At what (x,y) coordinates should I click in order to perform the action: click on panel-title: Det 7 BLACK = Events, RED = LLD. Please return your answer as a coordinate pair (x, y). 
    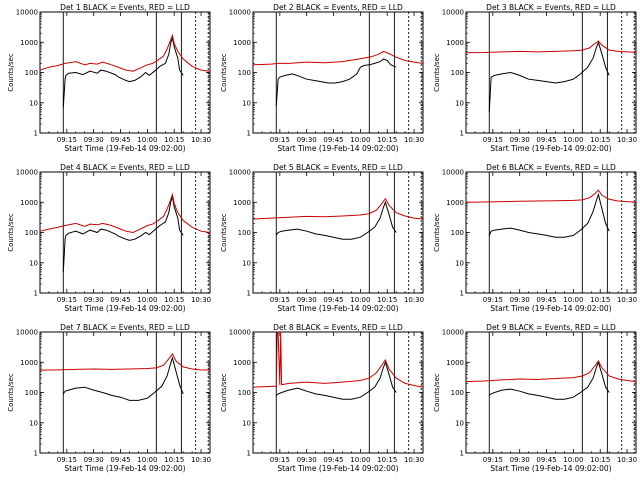
    Looking at the image, I should click on (125, 327).